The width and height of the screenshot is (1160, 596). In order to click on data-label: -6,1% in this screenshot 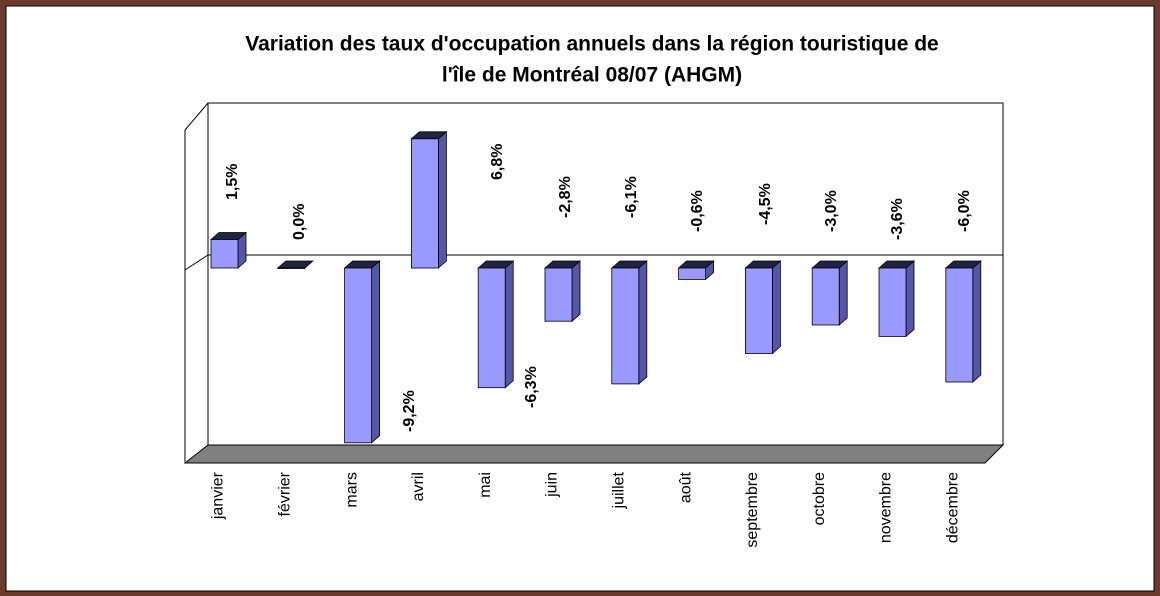, I will do `click(631, 197)`.